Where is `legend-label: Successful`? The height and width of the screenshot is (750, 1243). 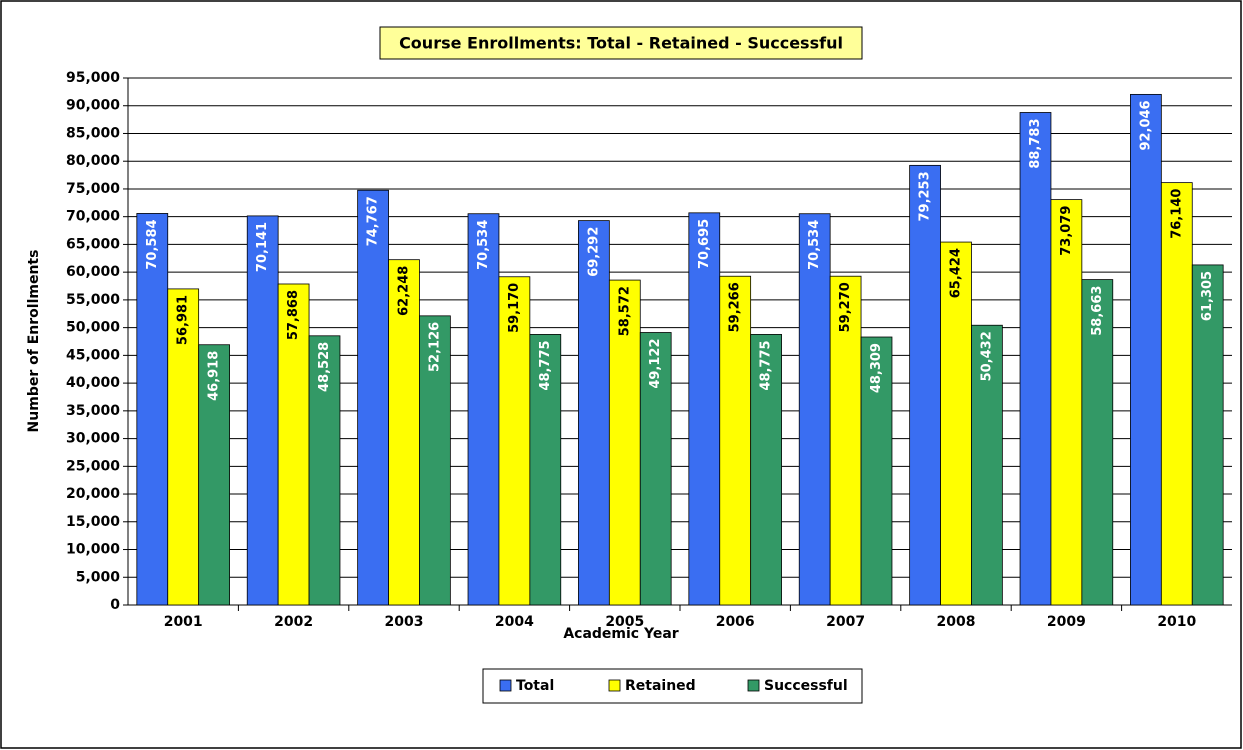 legend-label: Successful is located at coordinates (806, 686).